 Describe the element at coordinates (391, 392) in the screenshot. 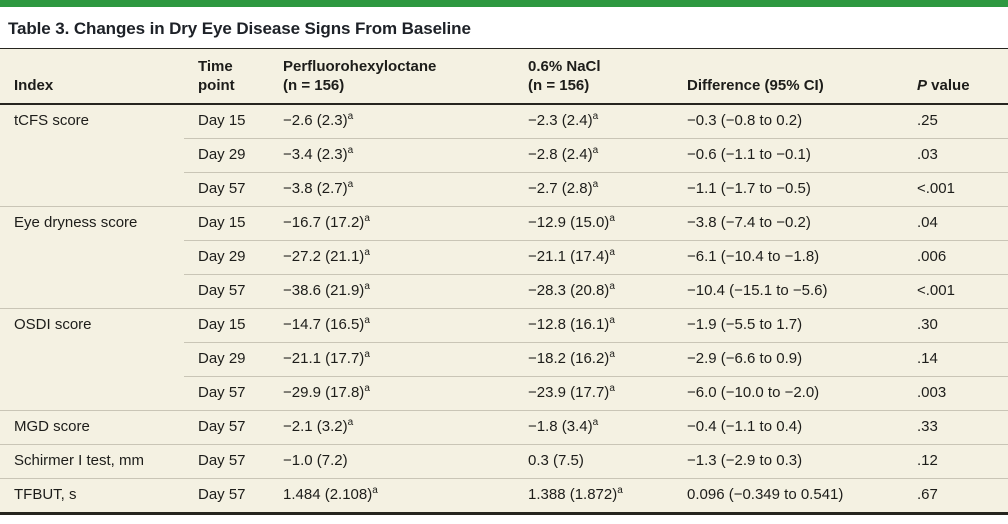

I see `cell-drug-value: −29.9 (17.8)a` at that location.